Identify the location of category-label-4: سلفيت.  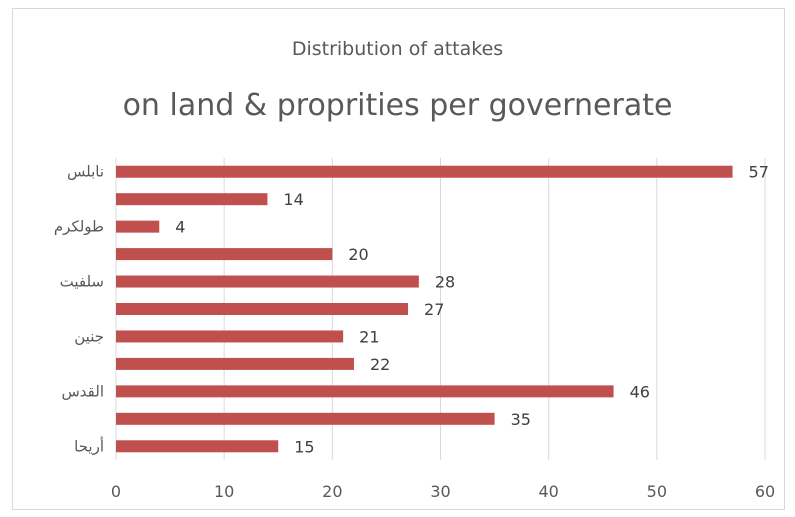
(82, 282).